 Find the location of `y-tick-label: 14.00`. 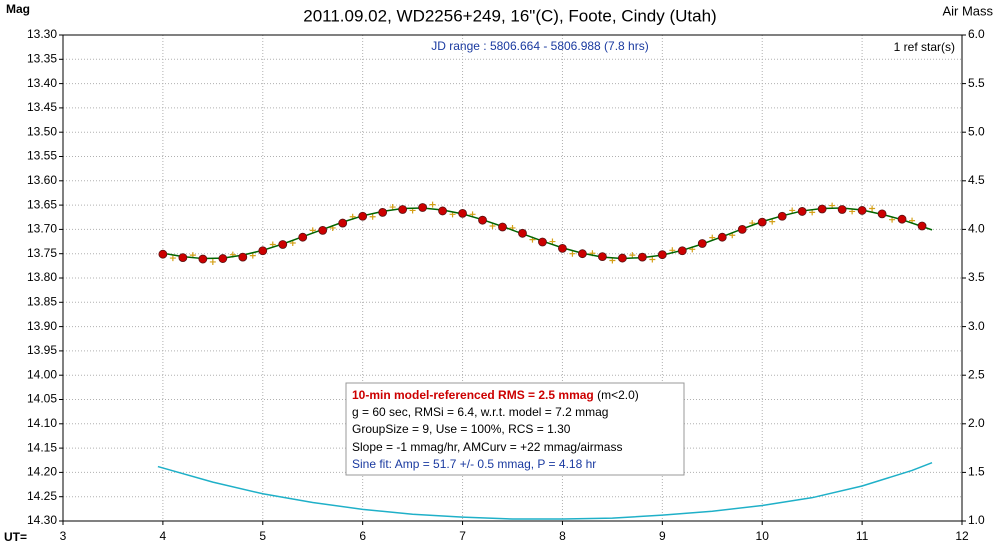

y-tick-label: 14.00 is located at coordinates (42, 374).